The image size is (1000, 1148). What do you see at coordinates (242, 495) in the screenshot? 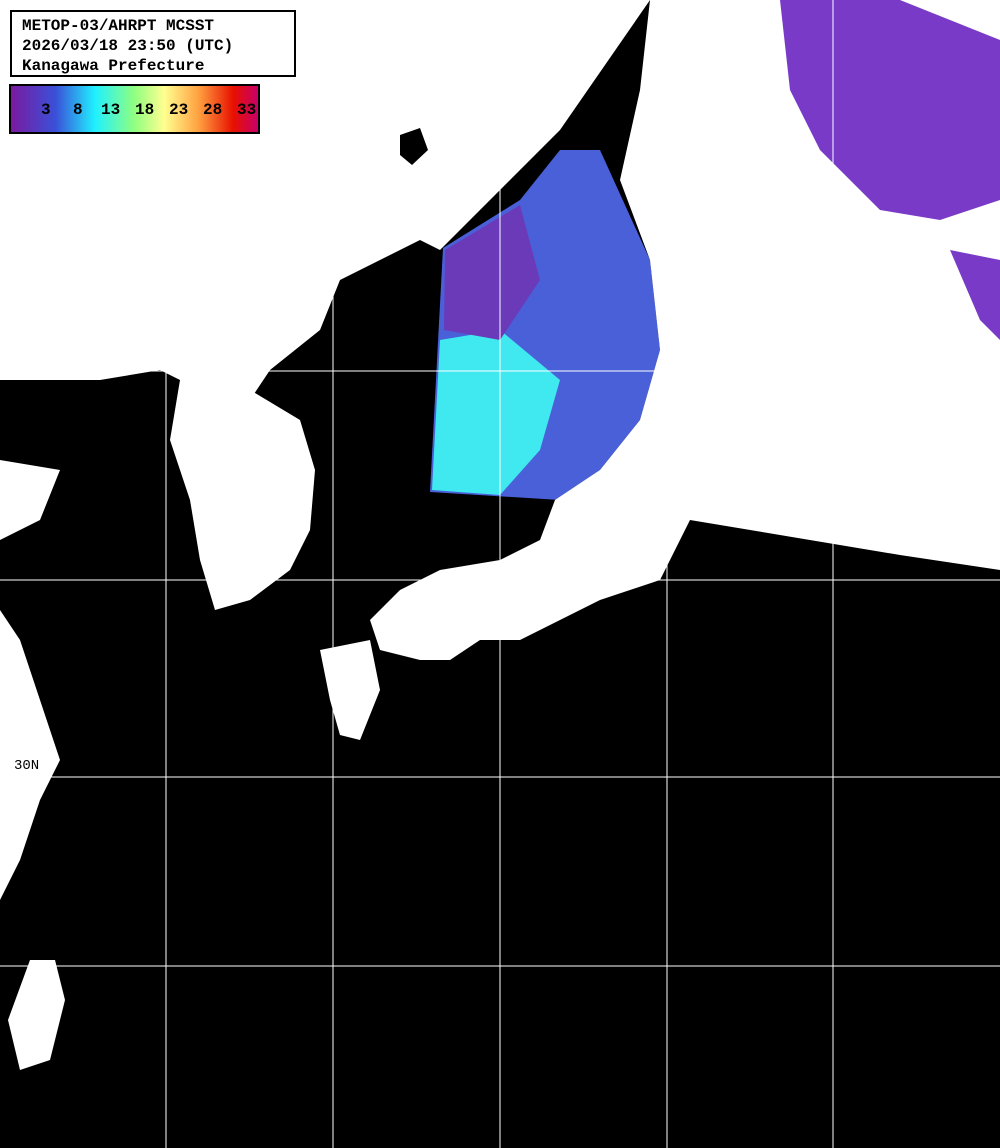
I see `land-korea` at bounding box center [242, 495].